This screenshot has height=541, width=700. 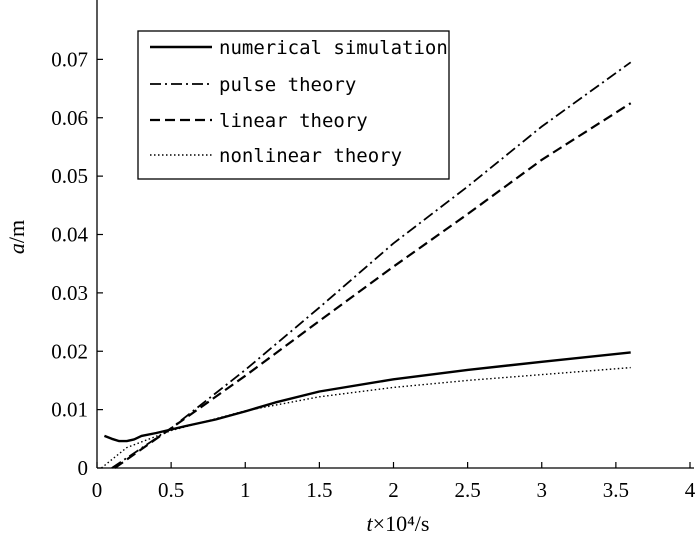 What do you see at coordinates (97, 490) in the screenshot?
I see `x-tick-label: 0` at bounding box center [97, 490].